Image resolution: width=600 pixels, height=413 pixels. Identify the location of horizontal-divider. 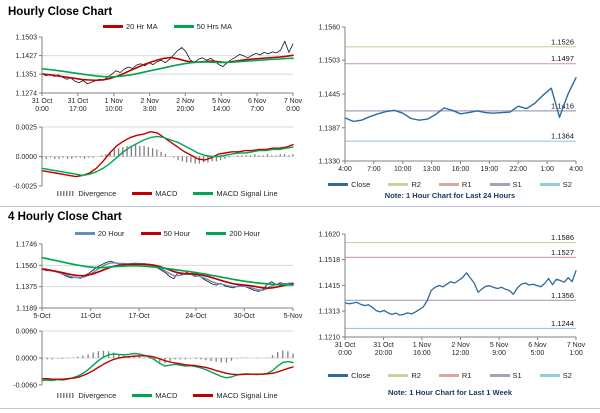
(300, 206).